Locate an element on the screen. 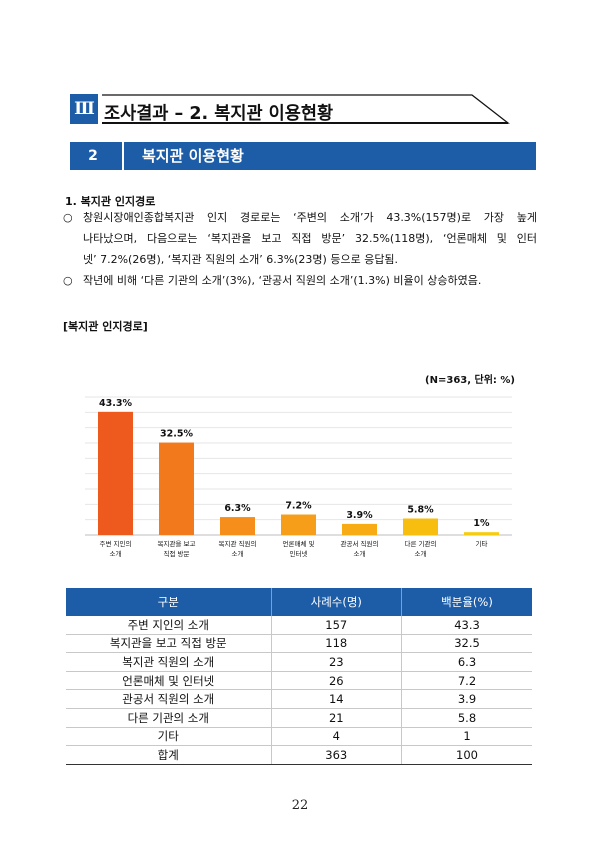 The height and width of the screenshot is (841, 600). chapter-header-frame is located at coordinates (306, 109).